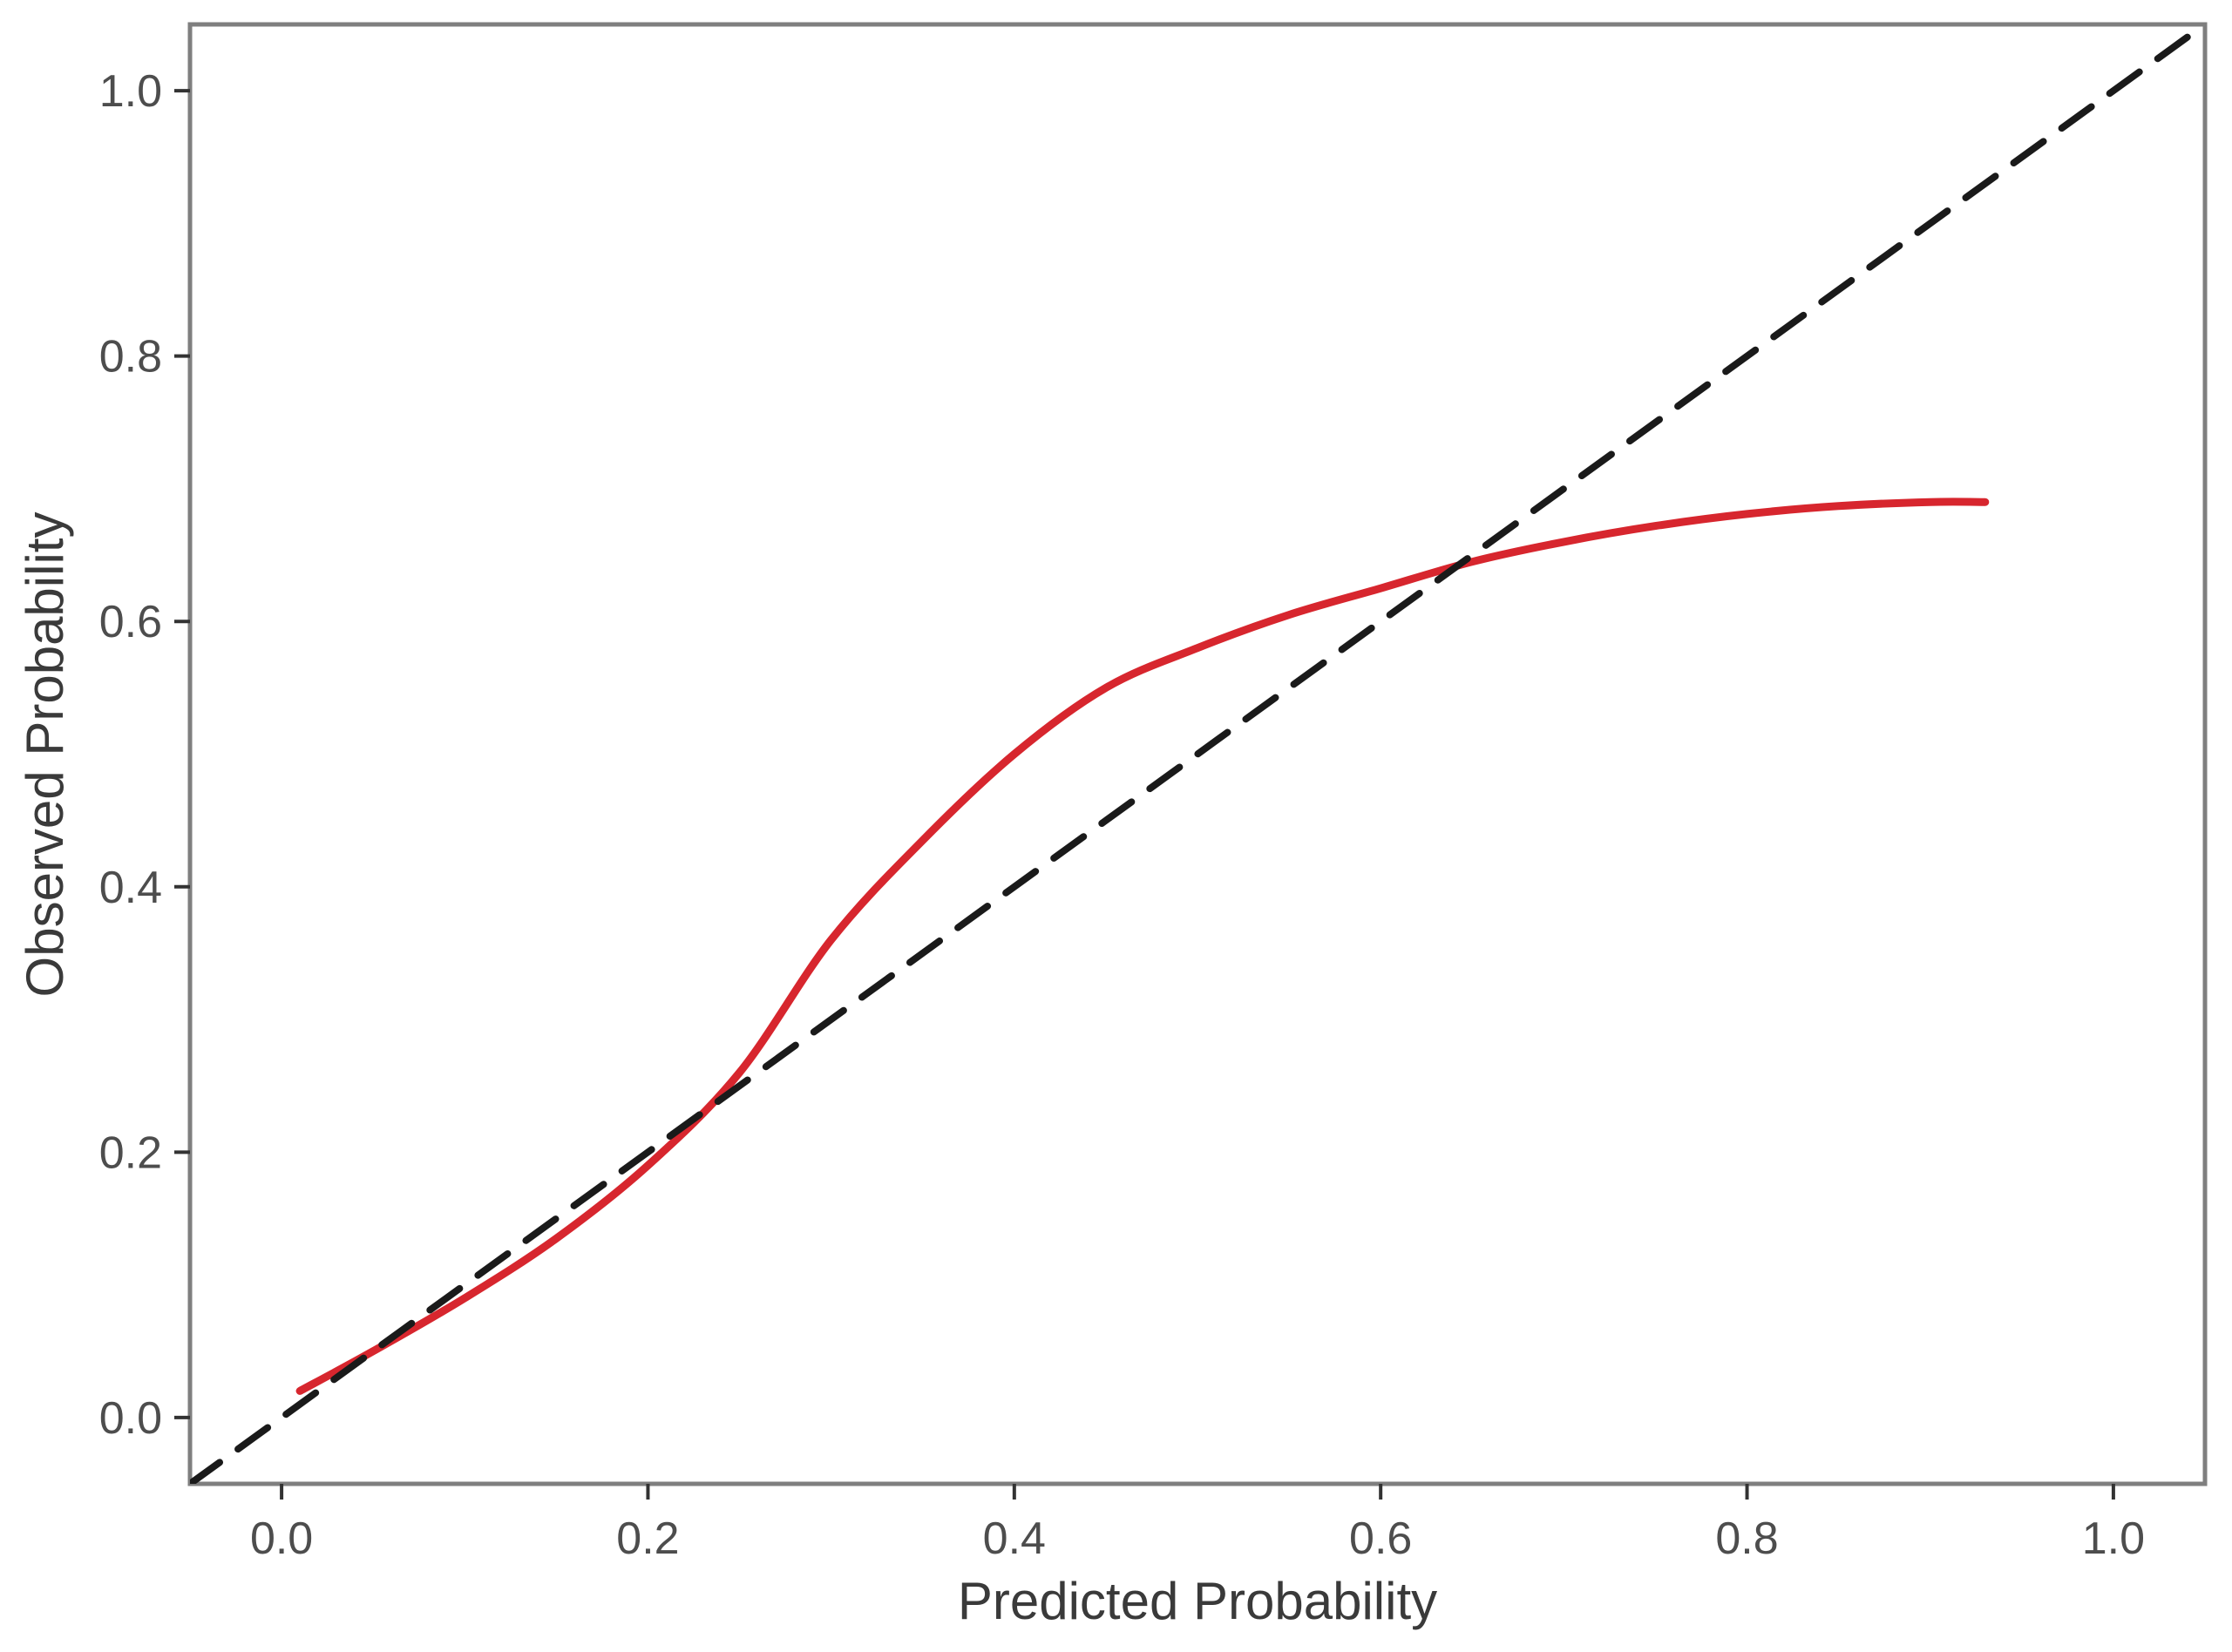 Image resolution: width=2232 pixels, height=1652 pixels. What do you see at coordinates (130, 1418) in the screenshot?
I see `y-tick-label: 0.0` at bounding box center [130, 1418].